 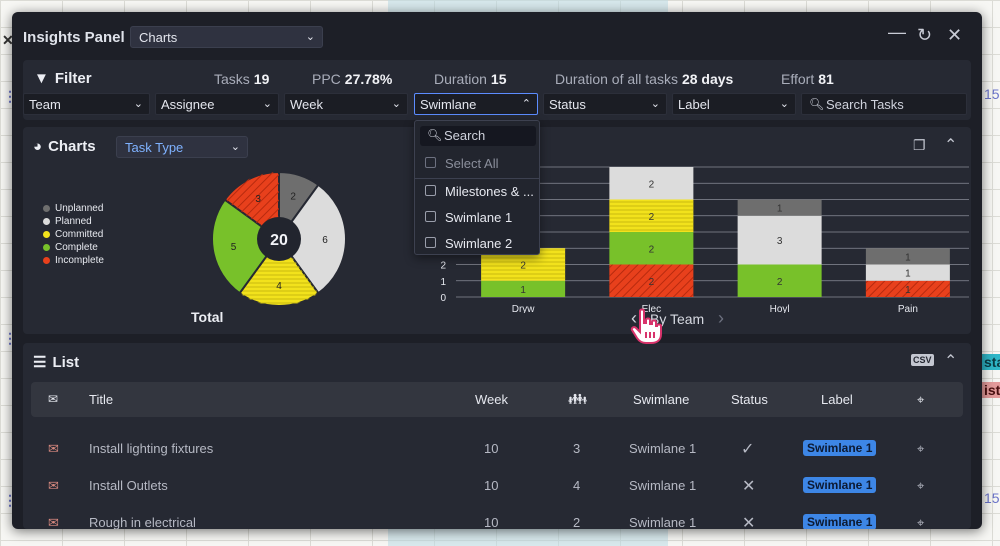 What do you see at coordinates (63, 78) in the screenshot?
I see `filter-heading: ▼ Filter` at bounding box center [63, 78].